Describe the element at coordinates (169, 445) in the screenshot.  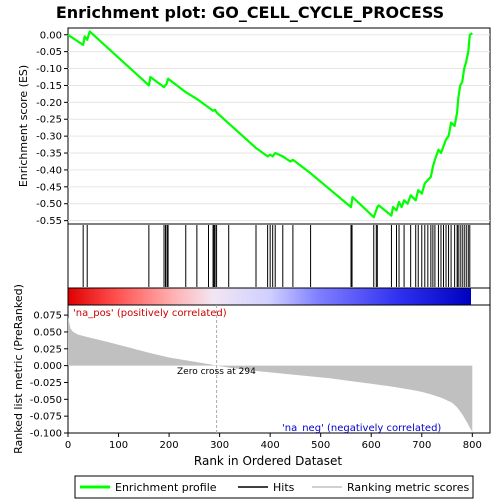
I see `x-tick-label: 200` at that location.